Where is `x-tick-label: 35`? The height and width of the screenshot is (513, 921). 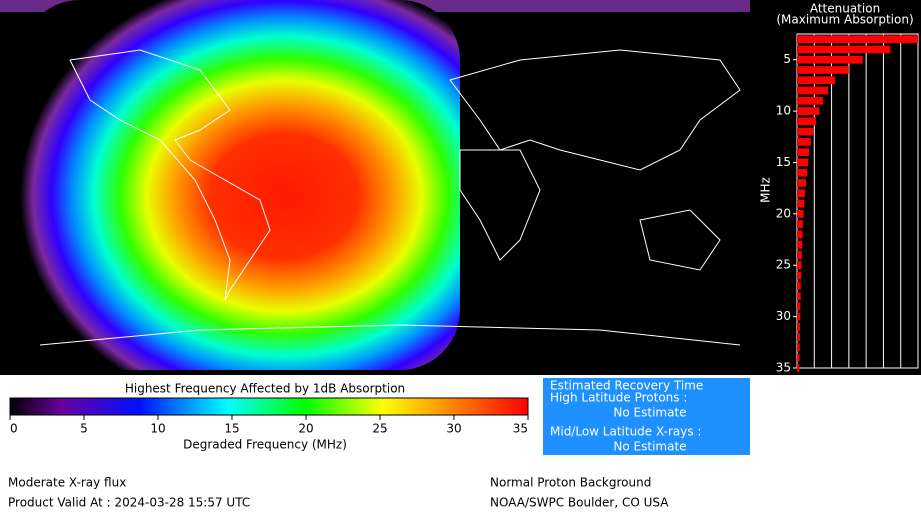 x-tick-label: 35 is located at coordinates (915, 384).